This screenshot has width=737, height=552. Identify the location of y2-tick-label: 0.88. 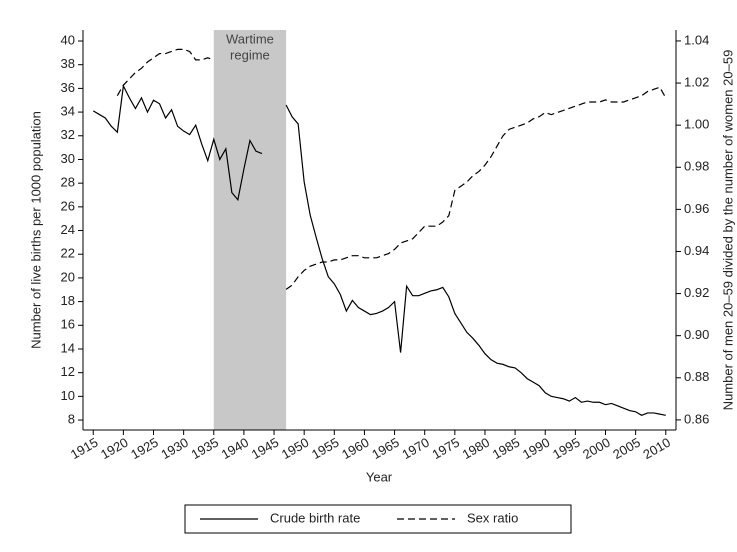
(696, 376).